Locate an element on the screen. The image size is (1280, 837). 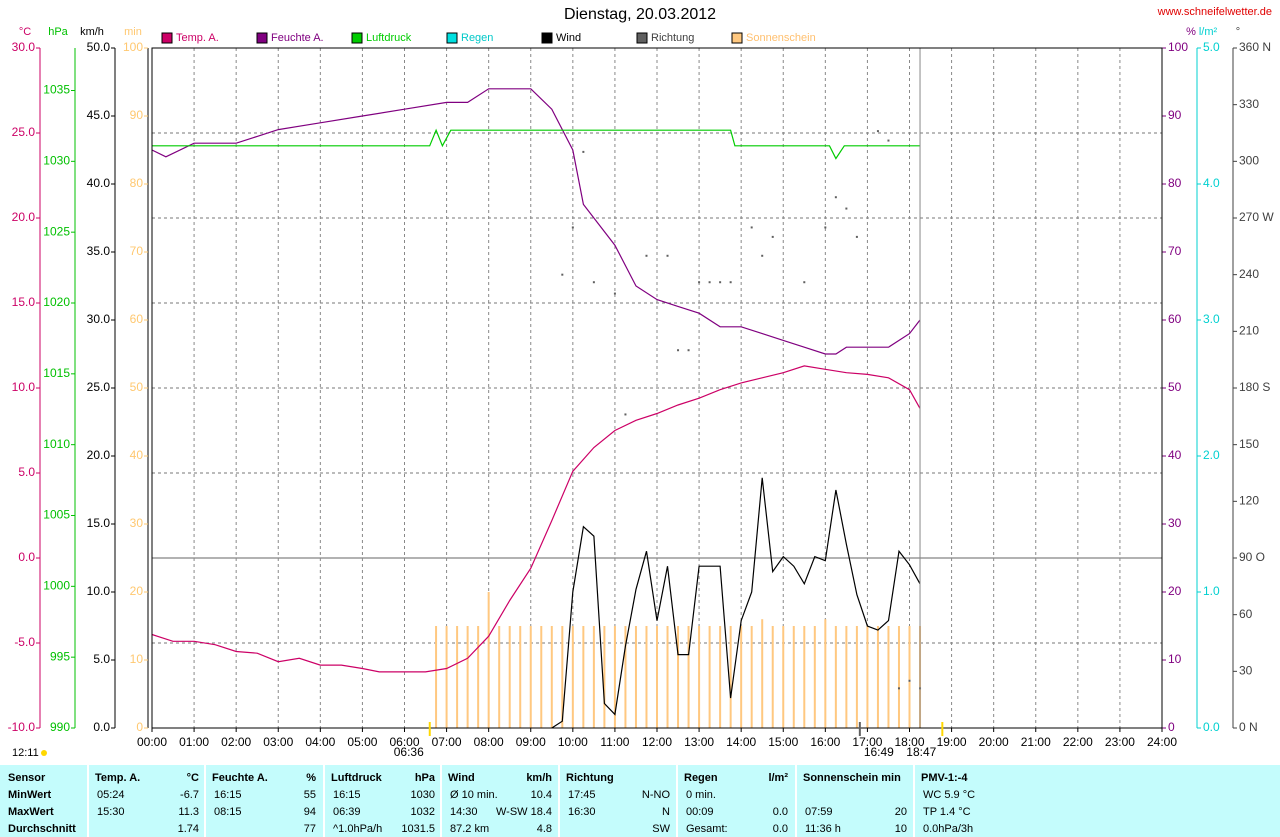
axis-unit: min is located at coordinates (133, 32).